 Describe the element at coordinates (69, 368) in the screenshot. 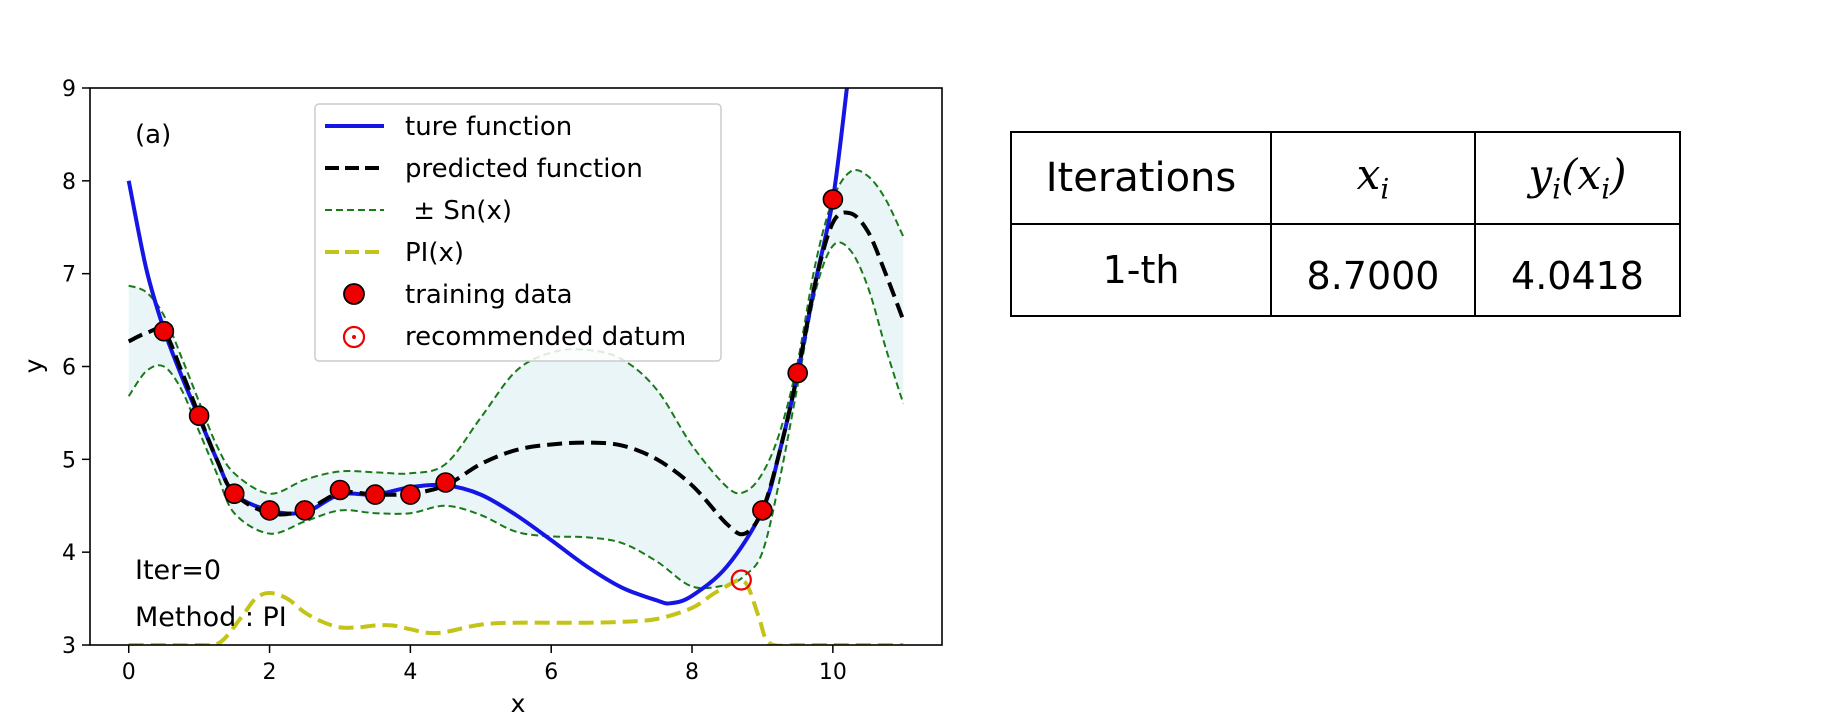

I see `y-tick-label: 6` at that location.